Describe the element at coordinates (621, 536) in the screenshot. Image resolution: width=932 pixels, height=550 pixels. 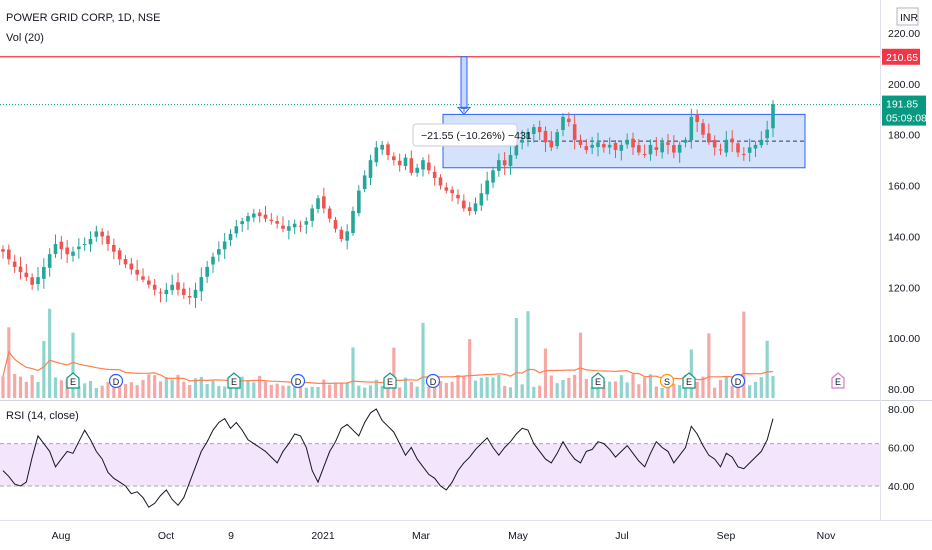
I see `time-tick-label: Jul` at that location.